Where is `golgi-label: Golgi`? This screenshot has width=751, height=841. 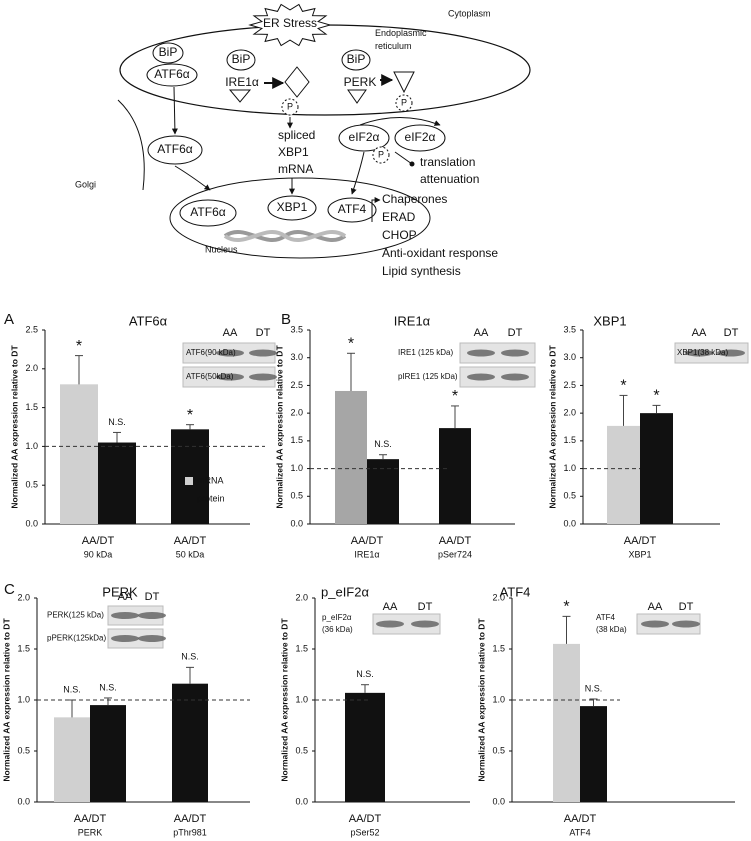 golgi-label: Golgi is located at coordinates (85, 184).